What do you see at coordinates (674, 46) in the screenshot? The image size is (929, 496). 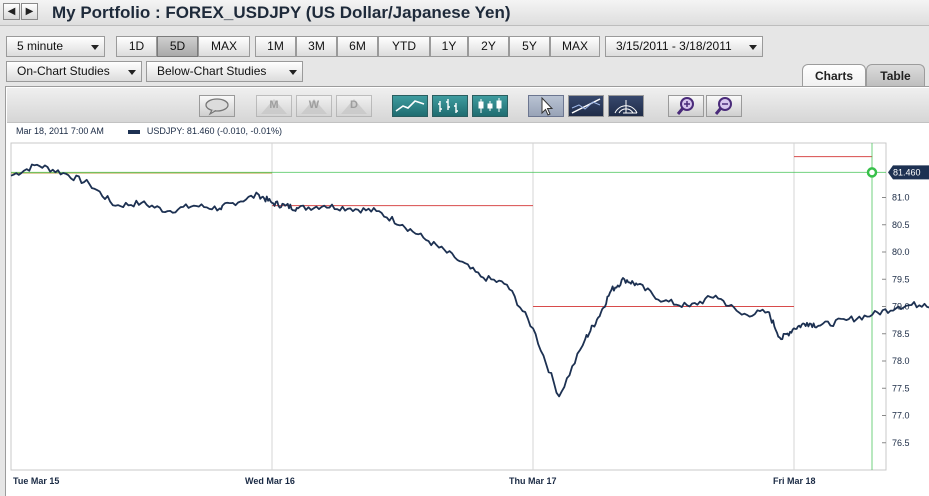 I see `date-range-label: 3/15/2011 - 3/18/2011` at bounding box center [674, 46].